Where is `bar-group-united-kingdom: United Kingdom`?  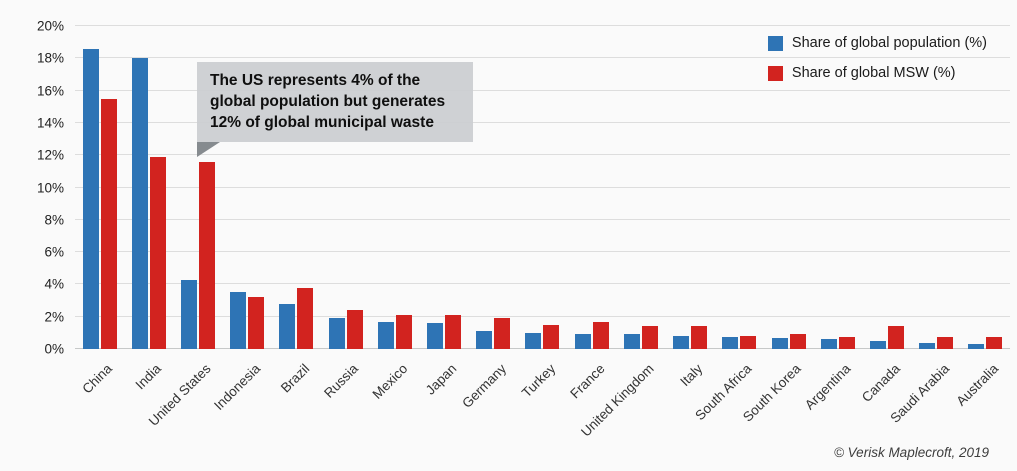
bar-group-united-kingdom: United Kingdom is located at coordinates (621, 233).